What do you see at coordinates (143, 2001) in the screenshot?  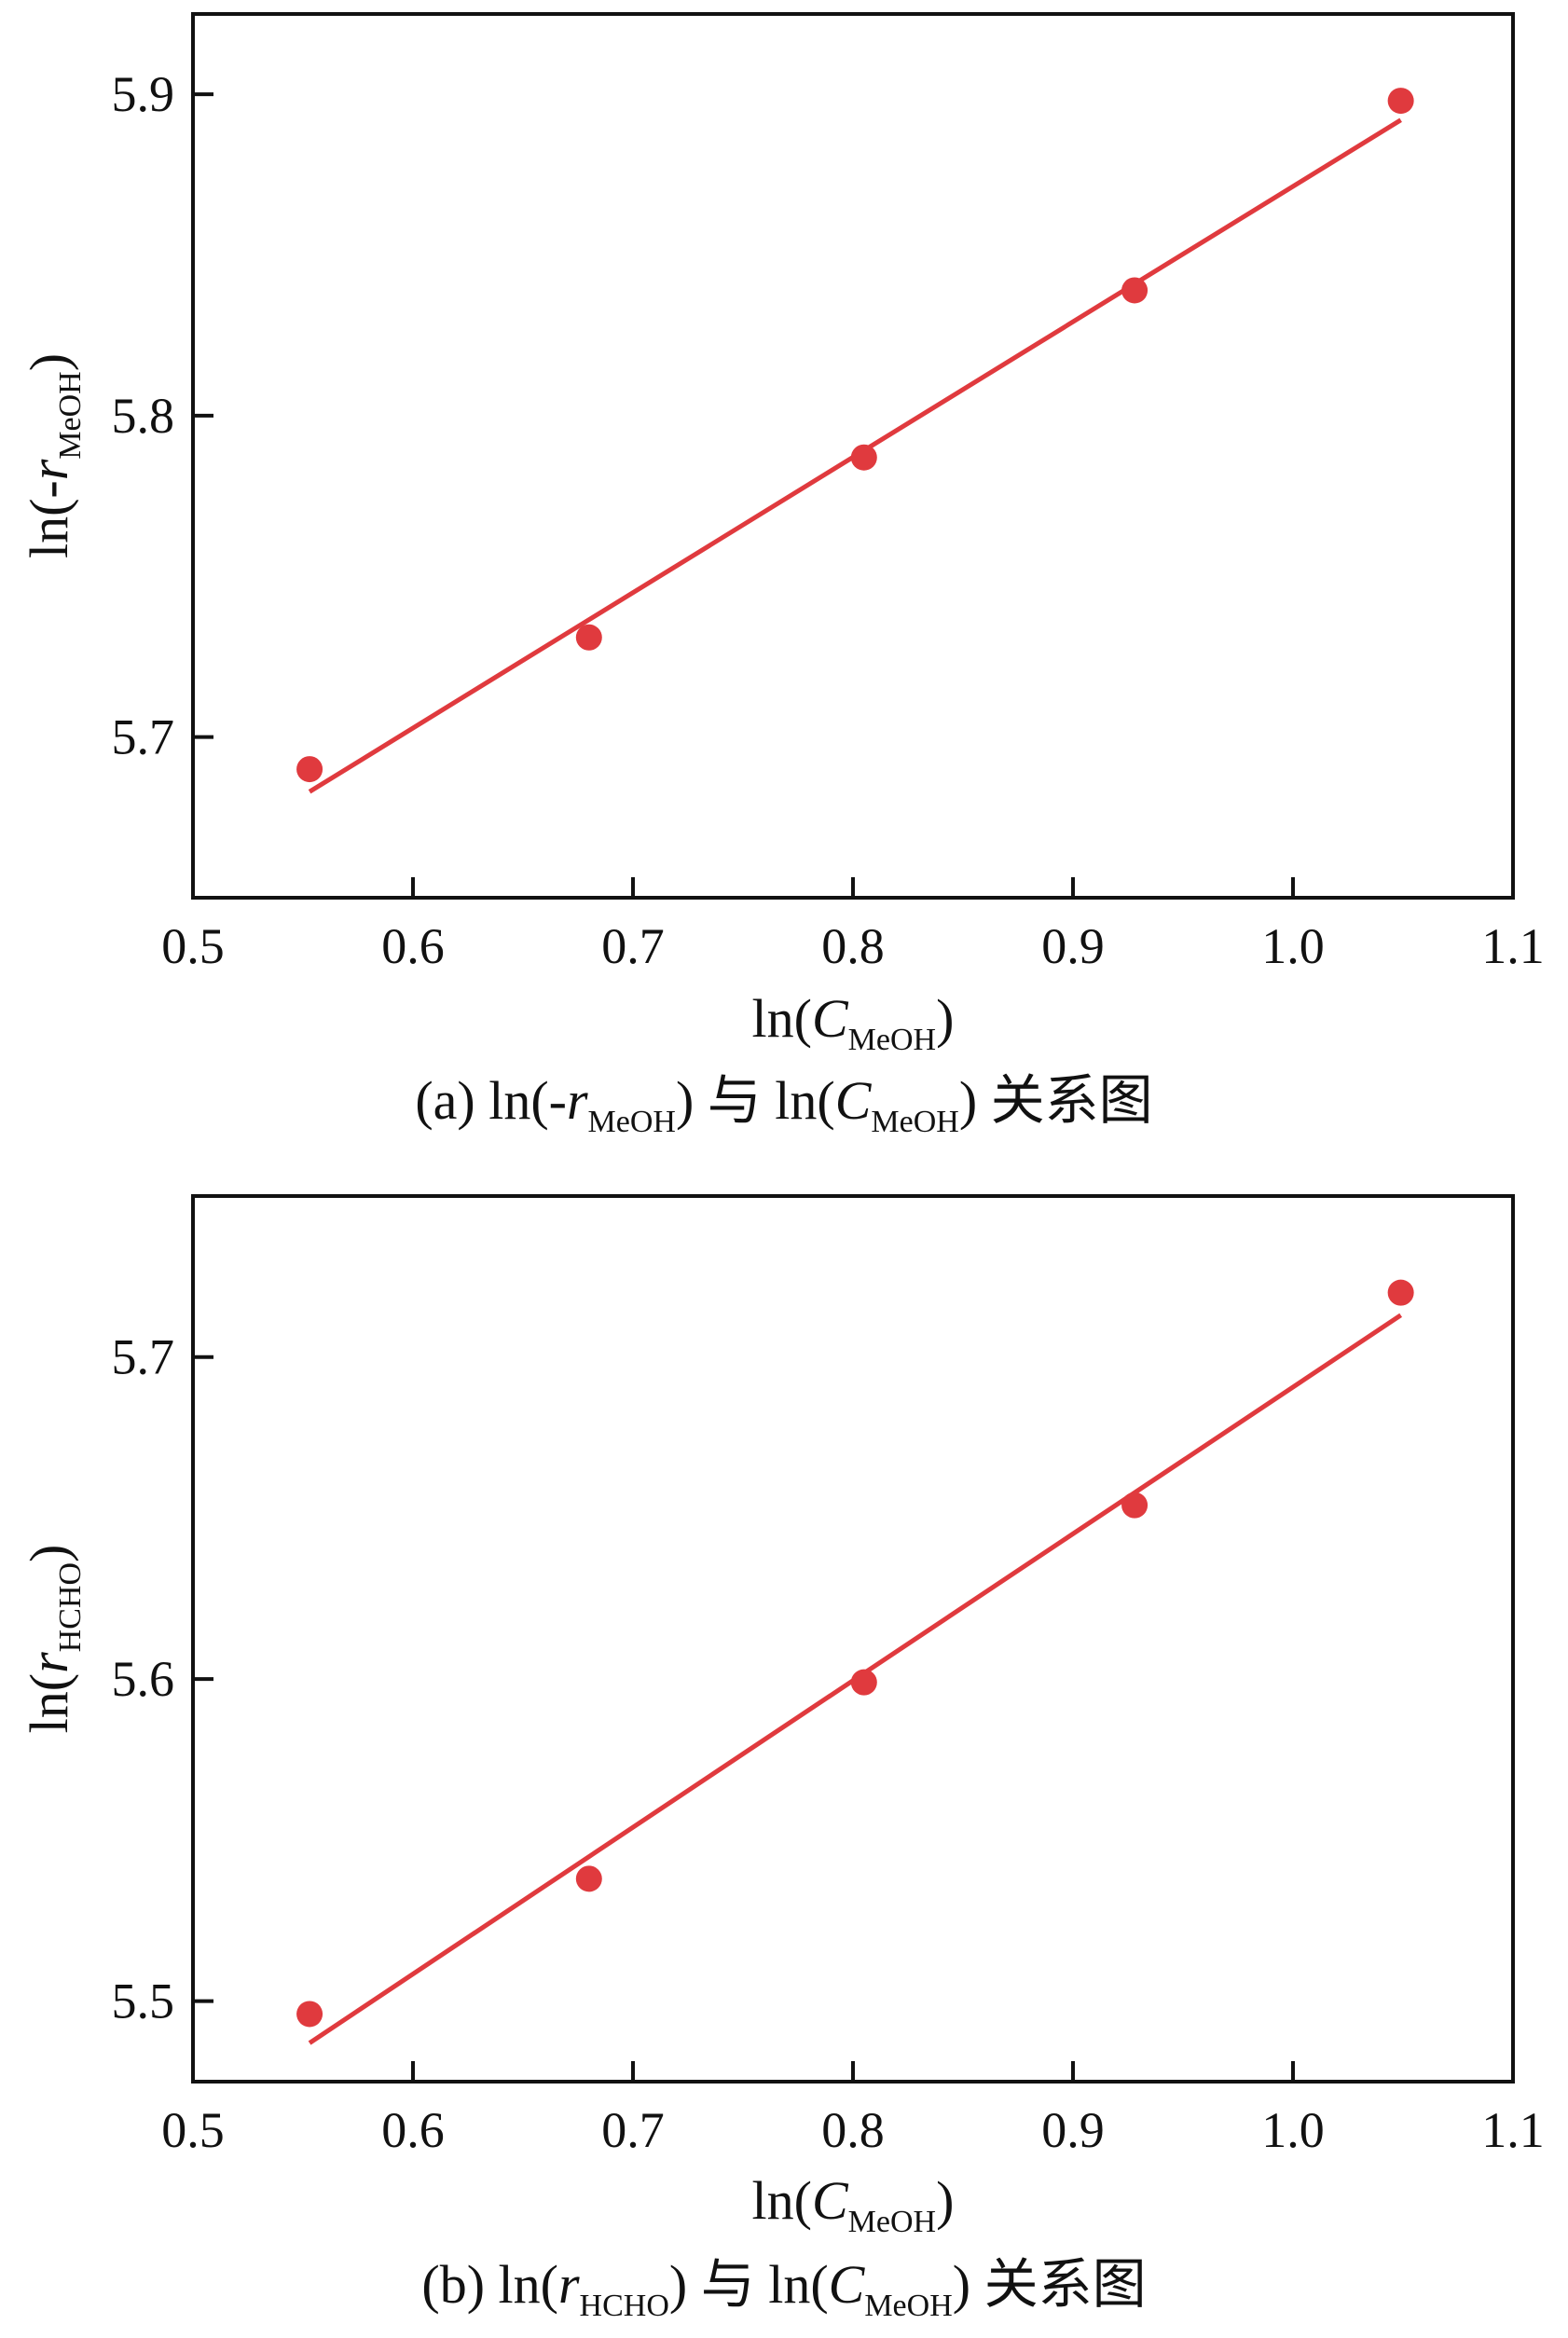 I see `y-tick-label: 5.5` at bounding box center [143, 2001].